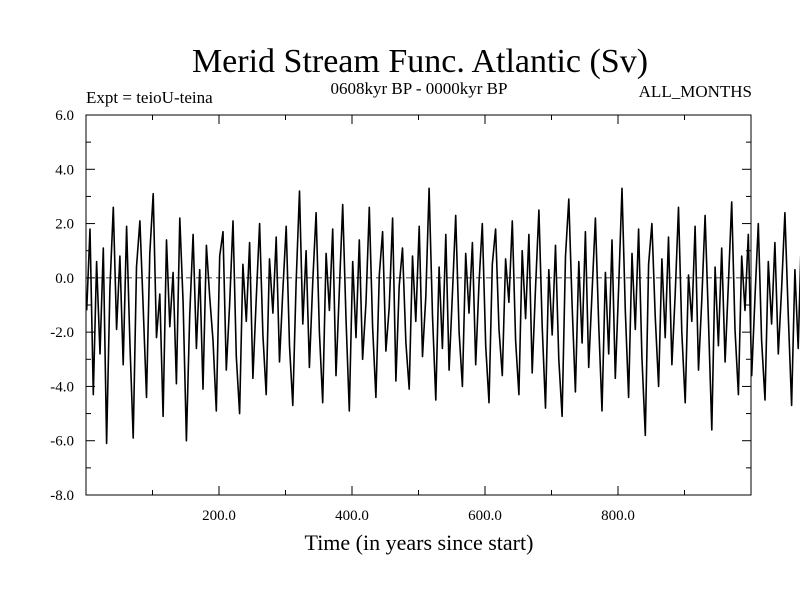  Describe the element at coordinates (695, 91) in the screenshot. I see `months-label: ALL_MONTHS` at that location.